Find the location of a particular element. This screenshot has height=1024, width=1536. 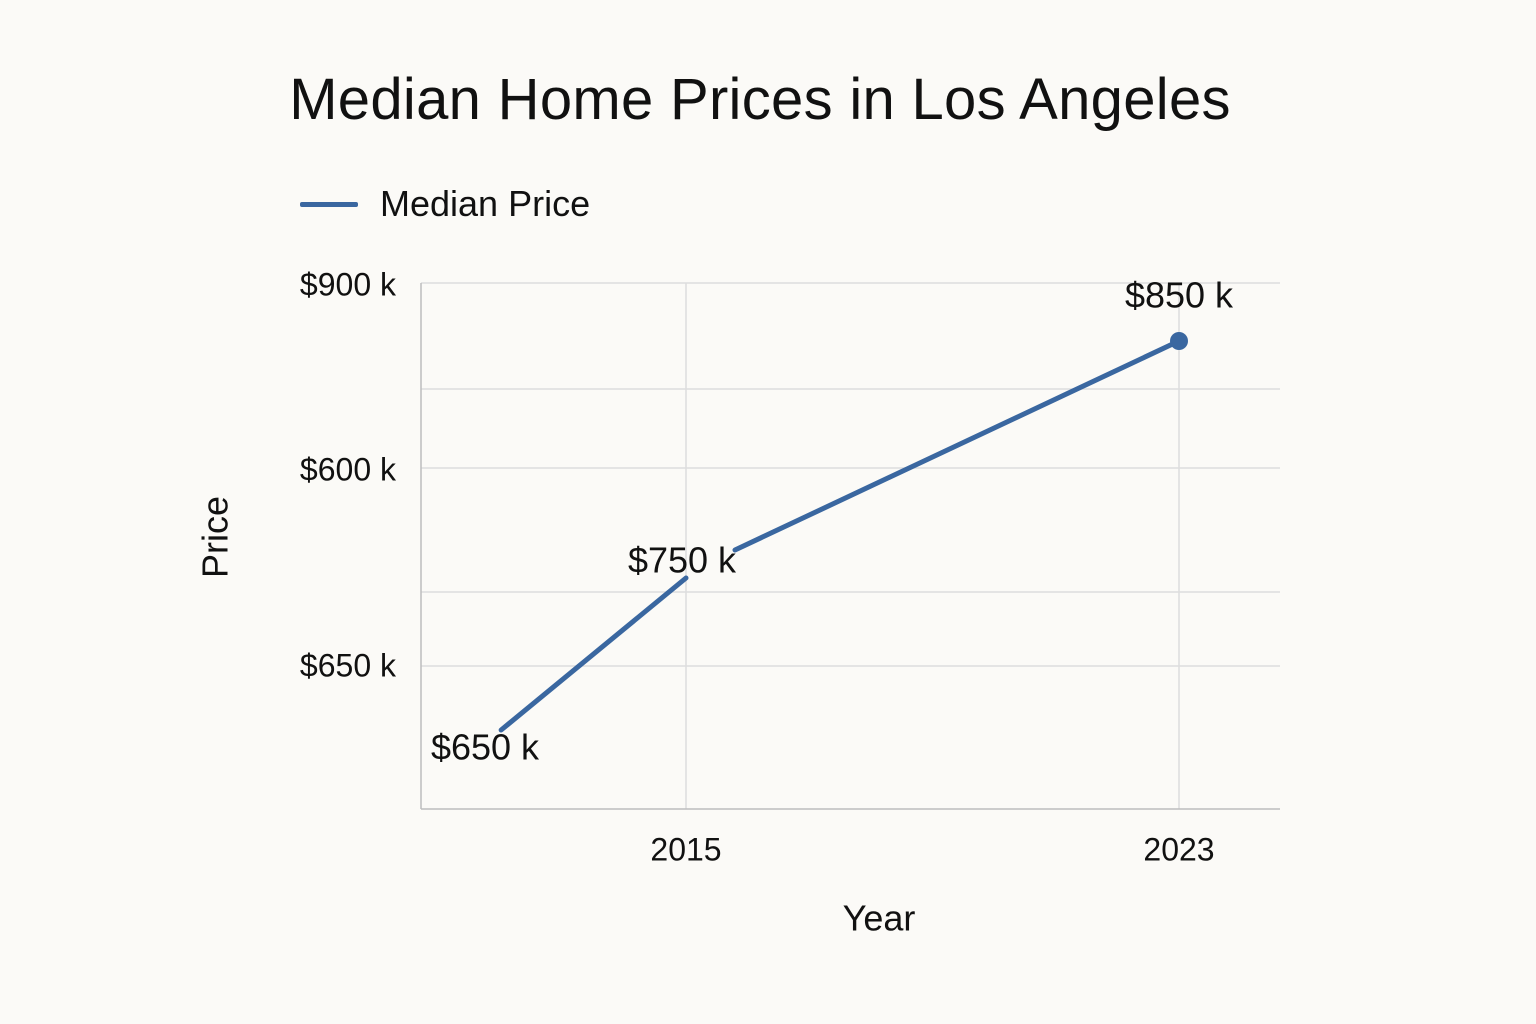

data-label: $650 k is located at coordinates (485, 747).